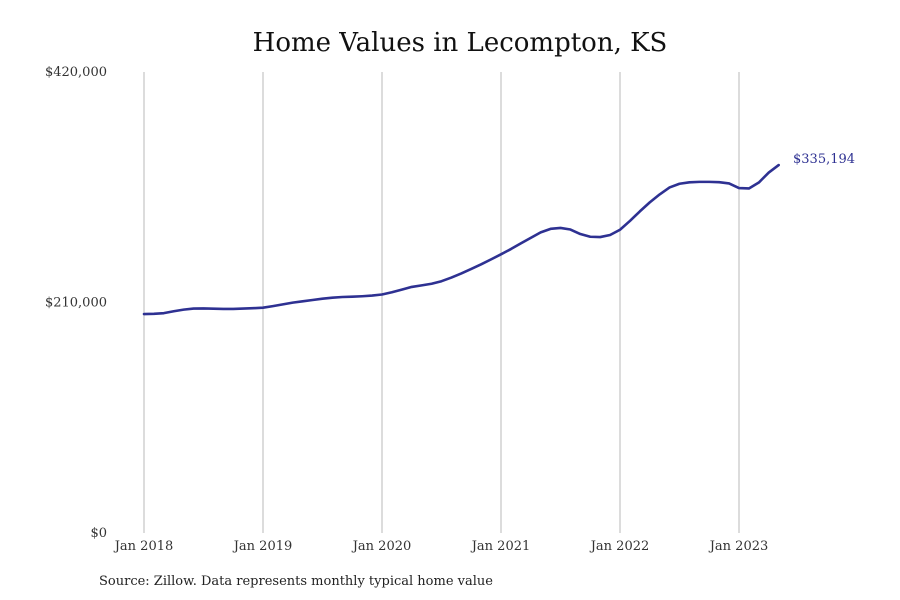 This screenshot has height=600, width=900. Describe the element at coordinates (143, 546) in the screenshot. I see `x-tick-label: Jan 2018` at that location.